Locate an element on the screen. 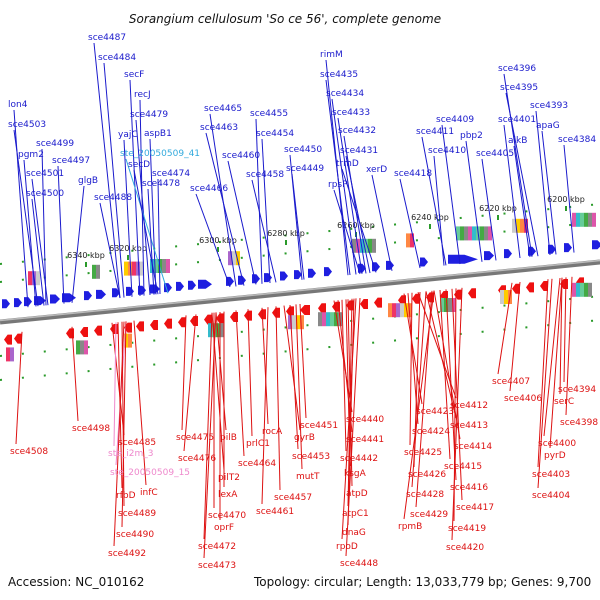  forward-gene-label: ste_20050509_41 is located at coordinates (160, 154).